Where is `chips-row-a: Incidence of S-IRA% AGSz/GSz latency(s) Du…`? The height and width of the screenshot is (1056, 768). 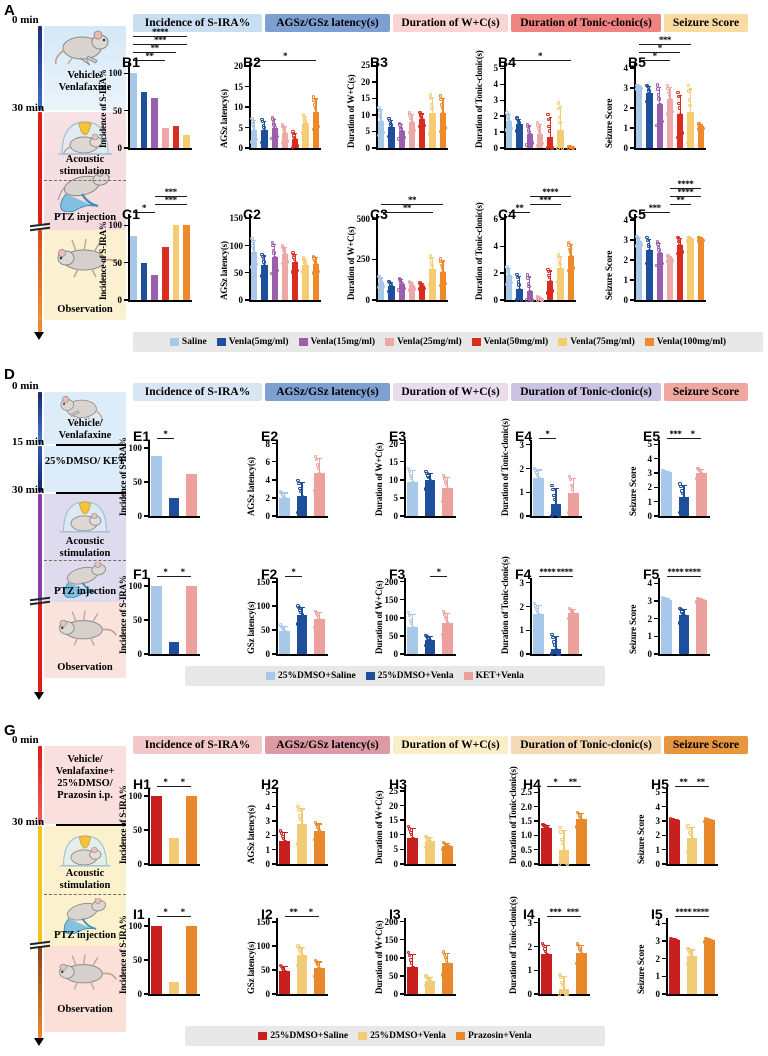 chips-row-a: Incidence of S-IRA% AGSz/GSz latency(s) Du… is located at coordinates (440, 23).